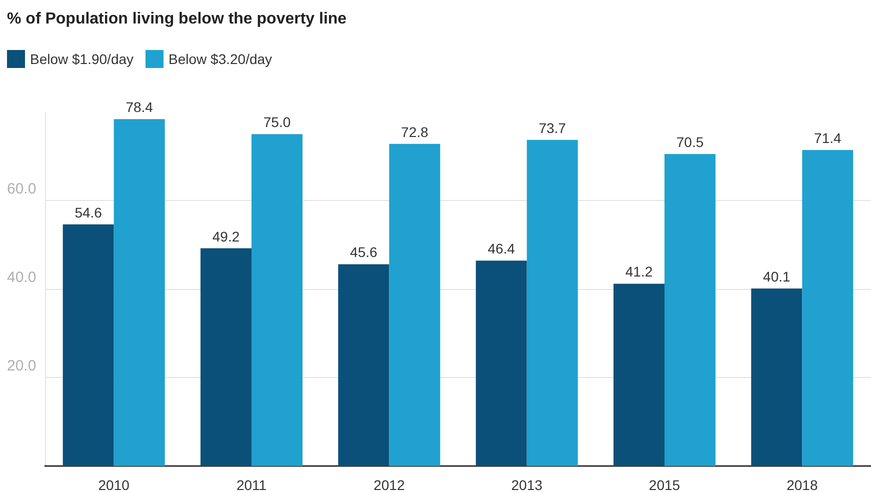 This screenshot has height=492, width=871. Describe the element at coordinates (552, 128) in the screenshot. I see `data-label: 73.7` at that location.